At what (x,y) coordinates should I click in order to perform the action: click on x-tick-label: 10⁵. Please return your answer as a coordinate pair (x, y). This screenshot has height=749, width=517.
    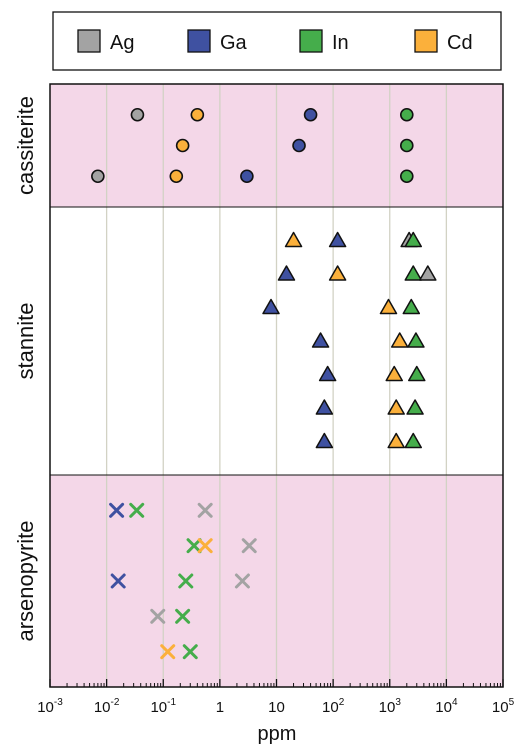
    Looking at the image, I should click on (503, 706).